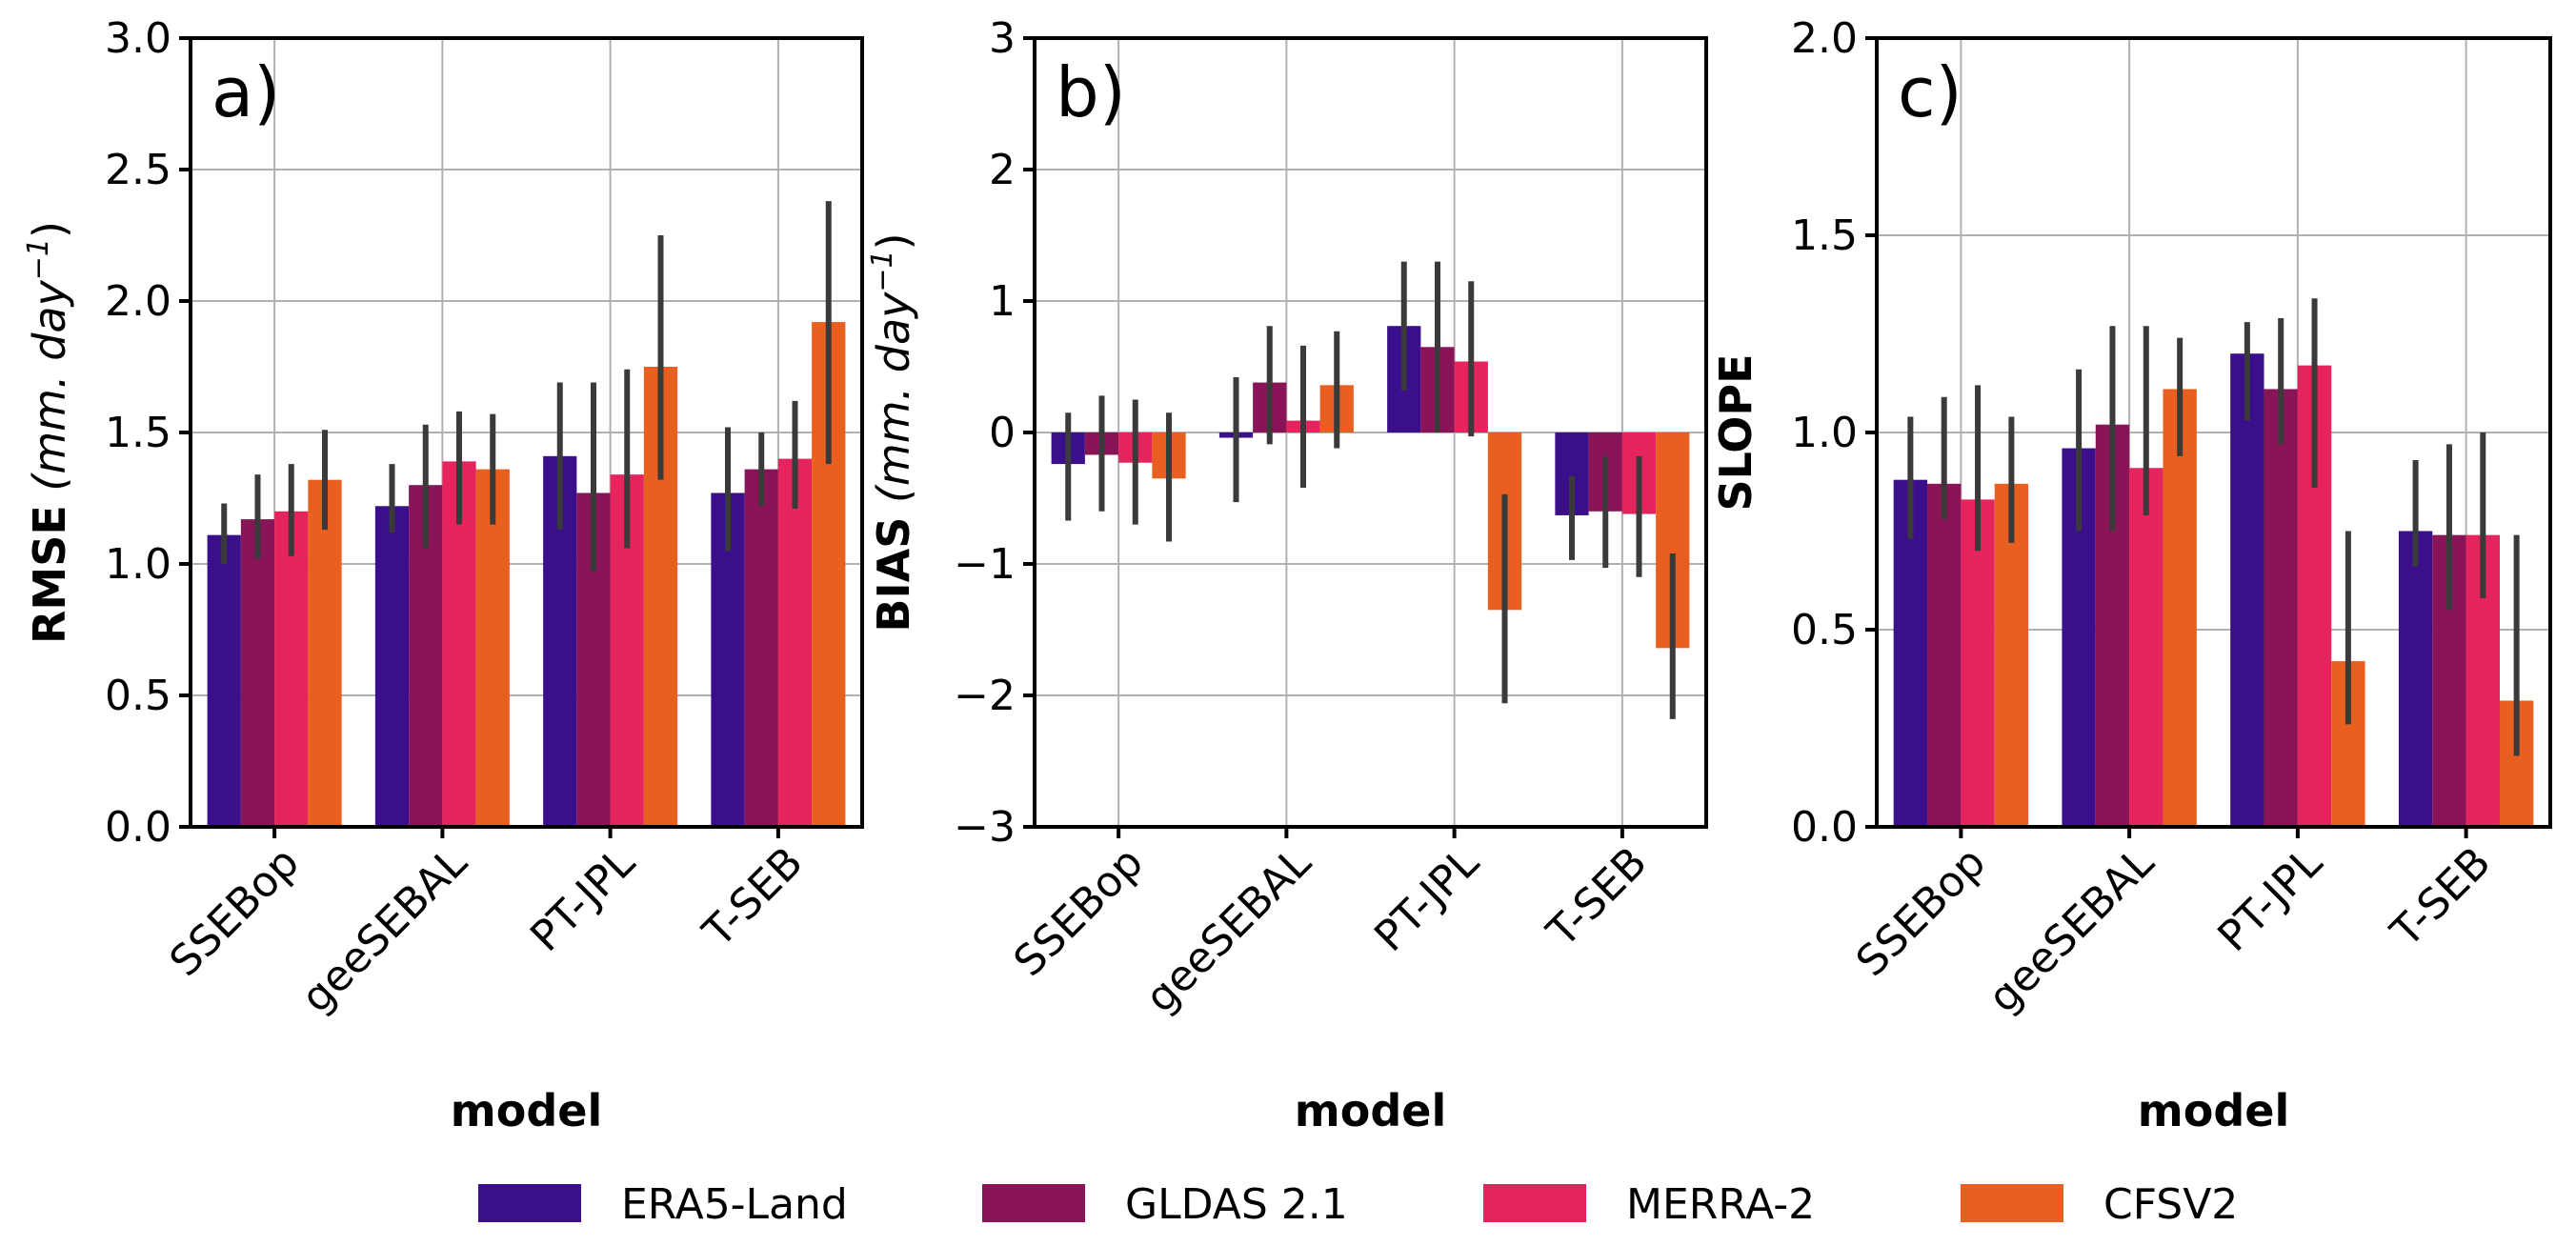  Describe the element at coordinates (1003, 170) in the screenshot. I see `y-tick-label: 2` at that location.